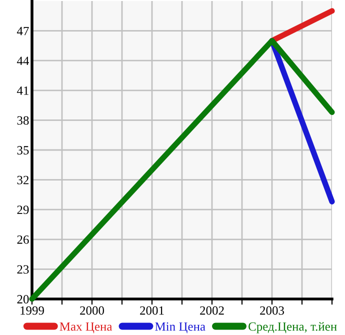 The image size is (345, 335). I want to click on x-tick-label: 2002, so click(212, 310).